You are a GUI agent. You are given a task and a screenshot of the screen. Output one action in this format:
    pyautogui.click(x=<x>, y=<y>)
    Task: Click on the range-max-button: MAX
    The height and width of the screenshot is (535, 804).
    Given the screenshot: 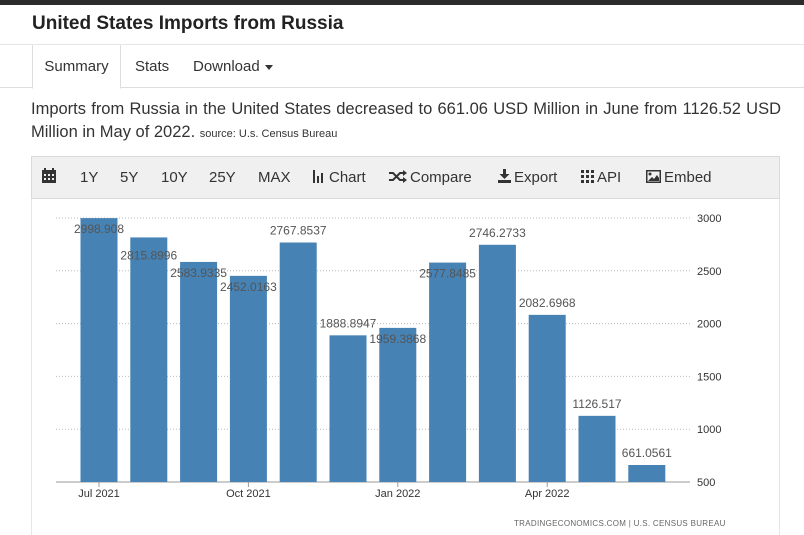 What is the action you would take?
    pyautogui.click(x=274, y=177)
    